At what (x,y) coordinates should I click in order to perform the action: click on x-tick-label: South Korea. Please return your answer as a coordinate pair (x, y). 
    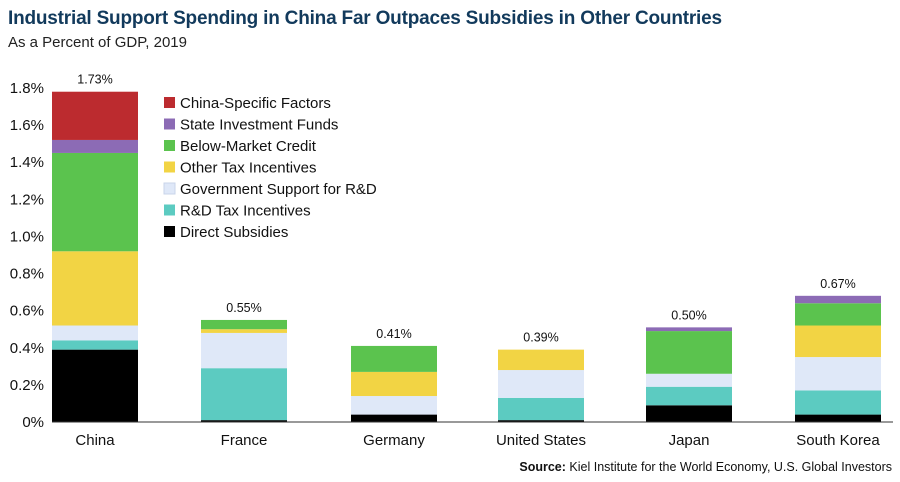
    Looking at the image, I should click on (838, 440).